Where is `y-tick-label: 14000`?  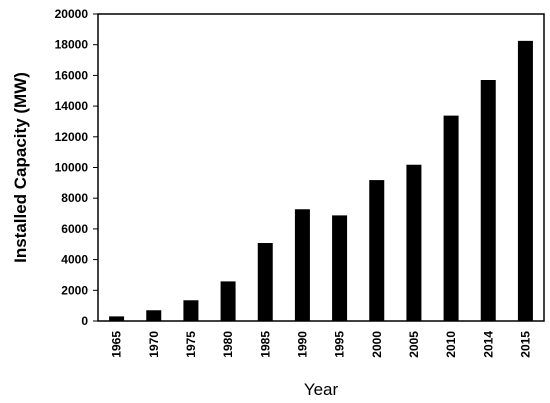 y-tick-label: 14000 is located at coordinates (72, 106).